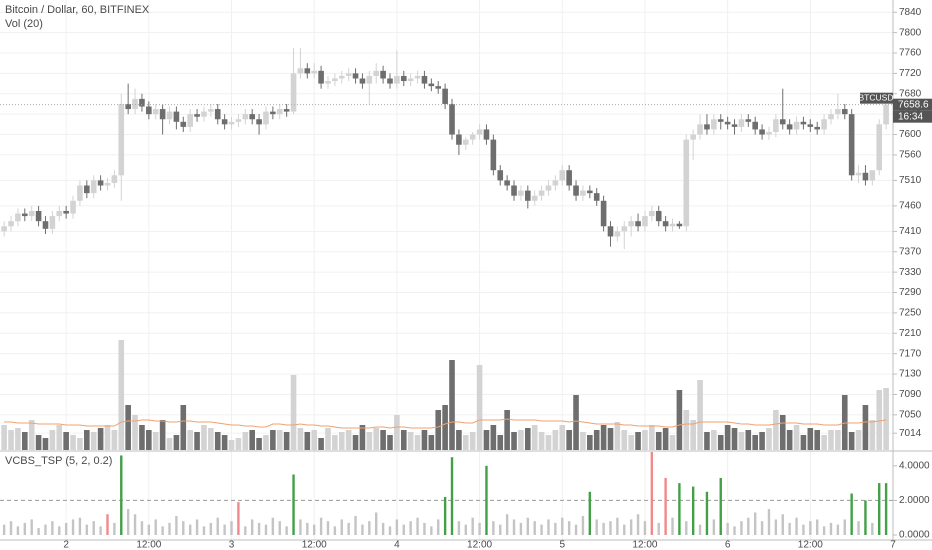 The image size is (932, 550). What do you see at coordinates (910, 93) in the screenshot?
I see `y-tick-label: 7680` at bounding box center [910, 93].